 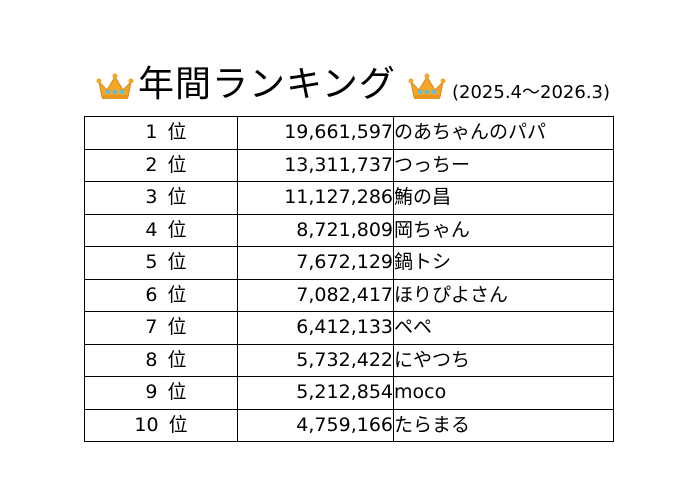 What do you see at coordinates (315, 133) in the screenshot?
I see `score-cell: 19,661,597` at bounding box center [315, 133].